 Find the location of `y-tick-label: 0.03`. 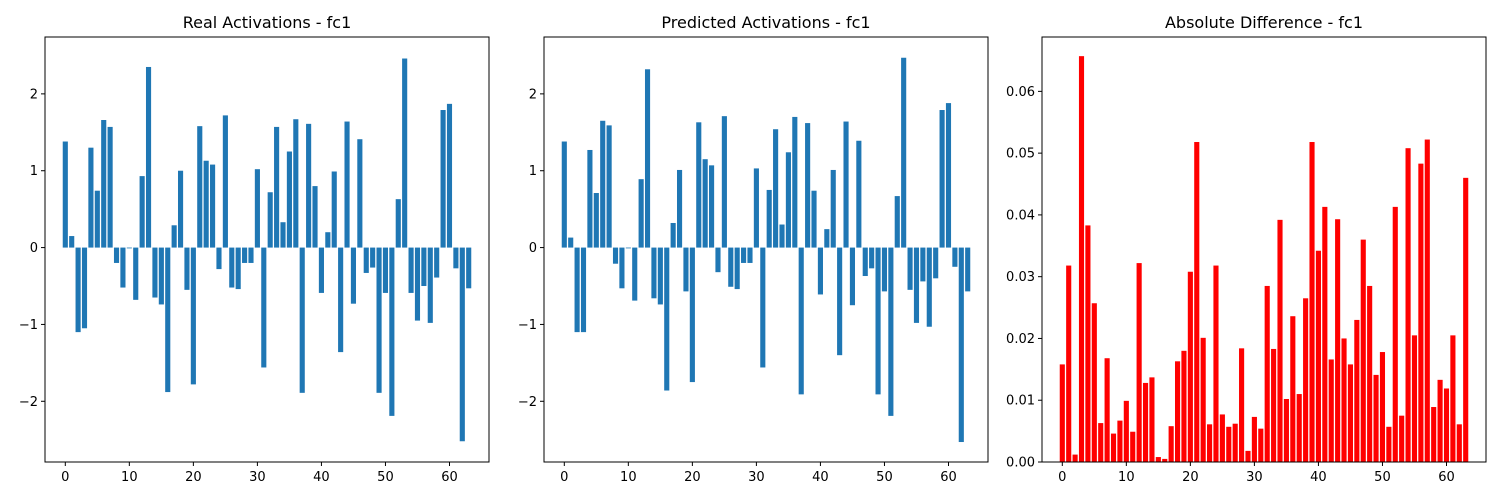

y-tick-label: 0.03 is located at coordinates (1020, 277).